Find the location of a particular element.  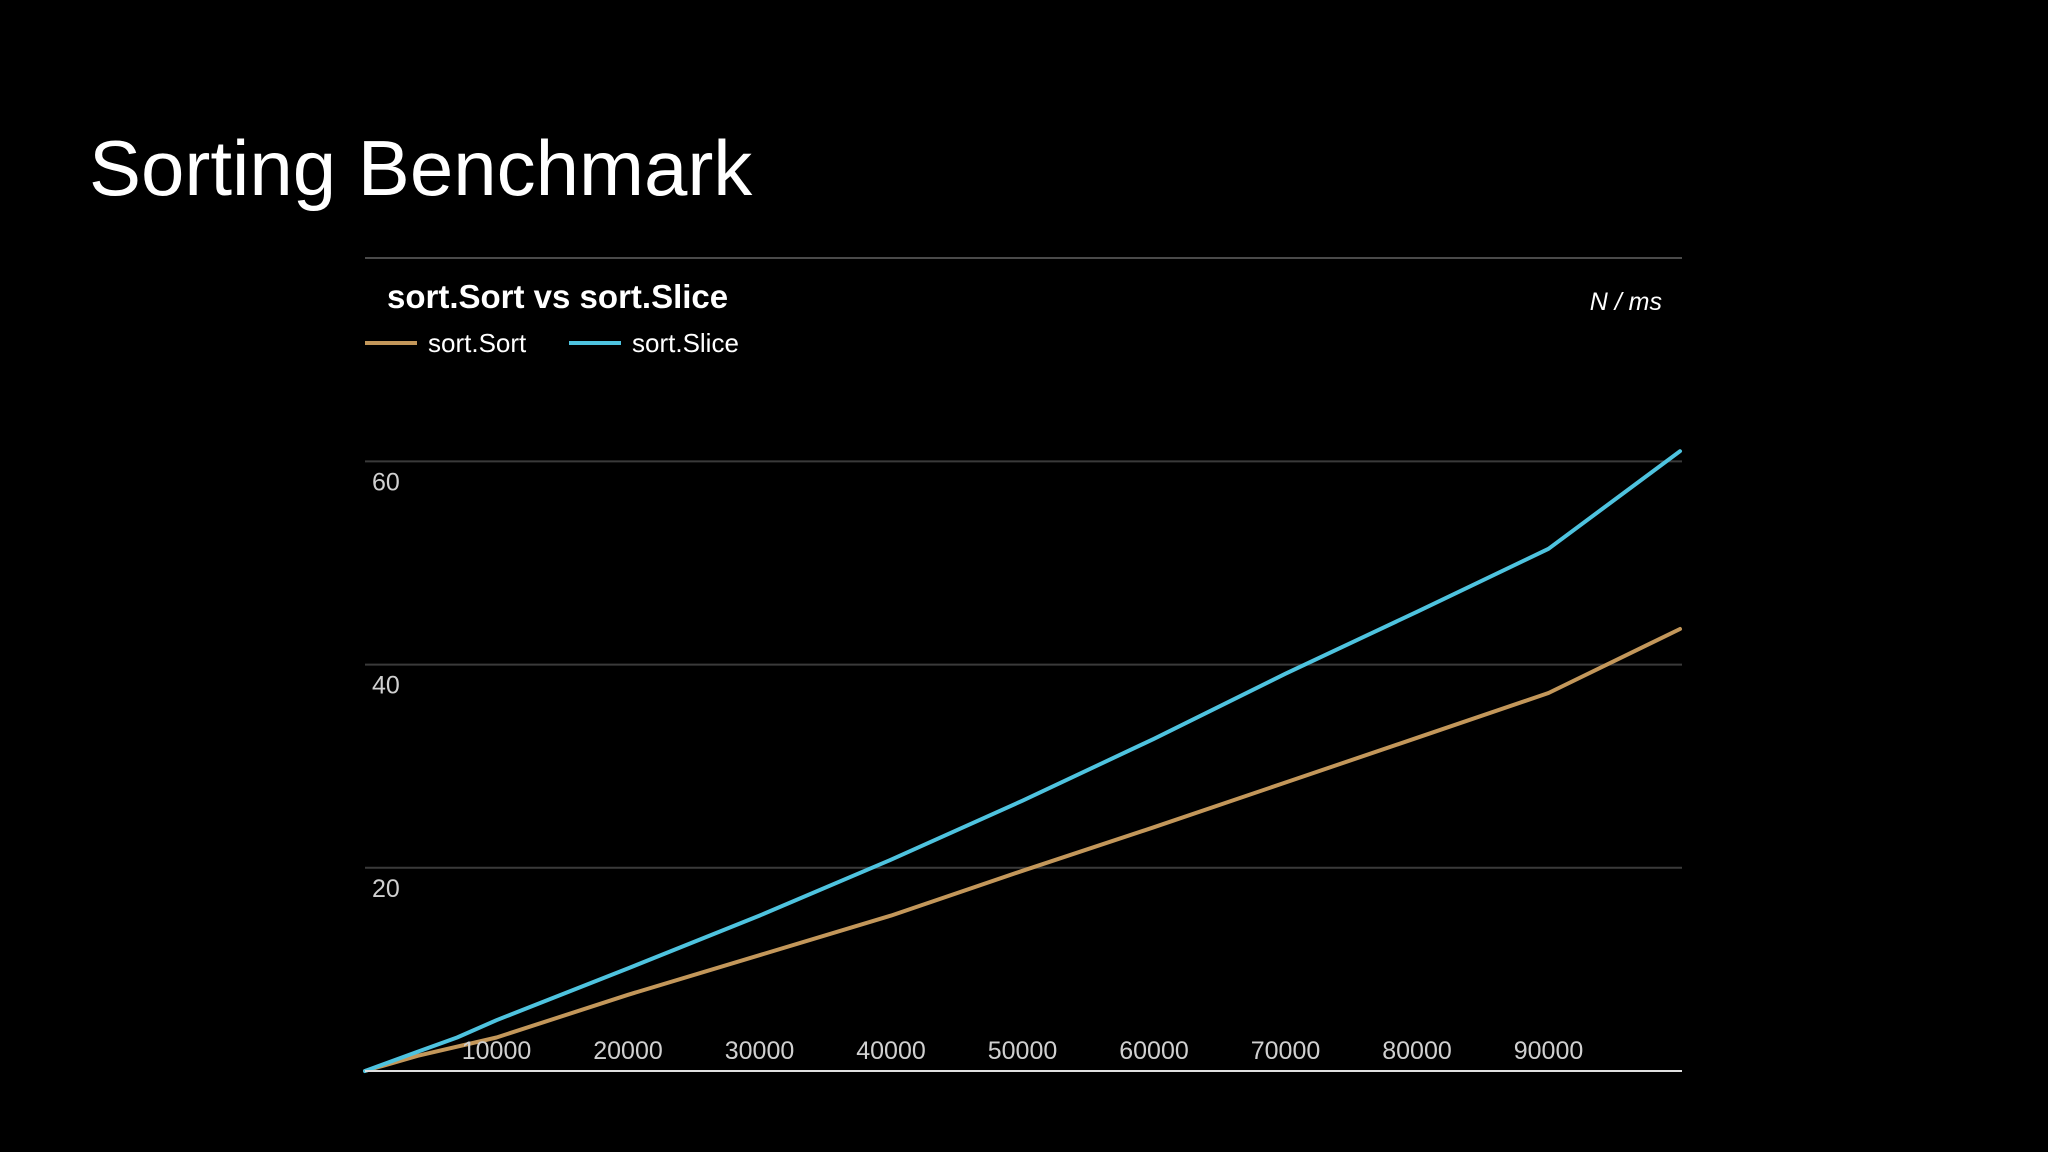

chart-legend: sort.Sort sort.Slice is located at coordinates (552, 343).